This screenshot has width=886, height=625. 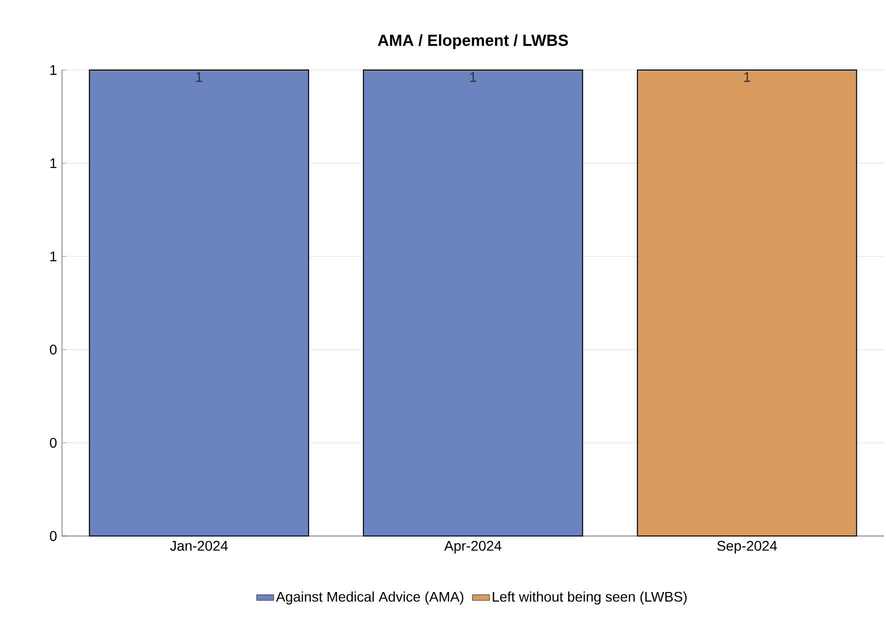 I want to click on x-tick-label: Jan-2024, so click(x=199, y=545).